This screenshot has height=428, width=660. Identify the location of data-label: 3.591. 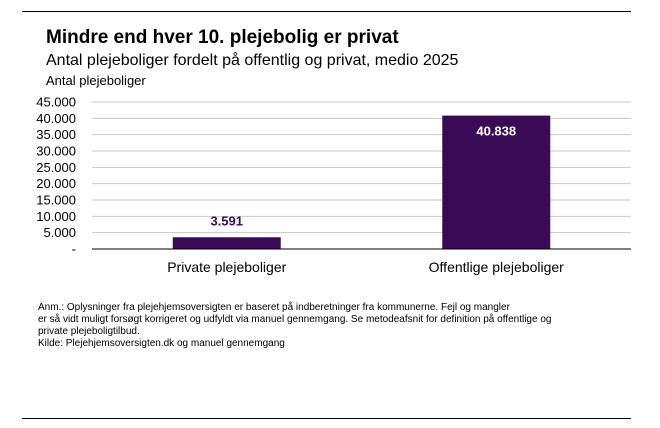
(226, 220).